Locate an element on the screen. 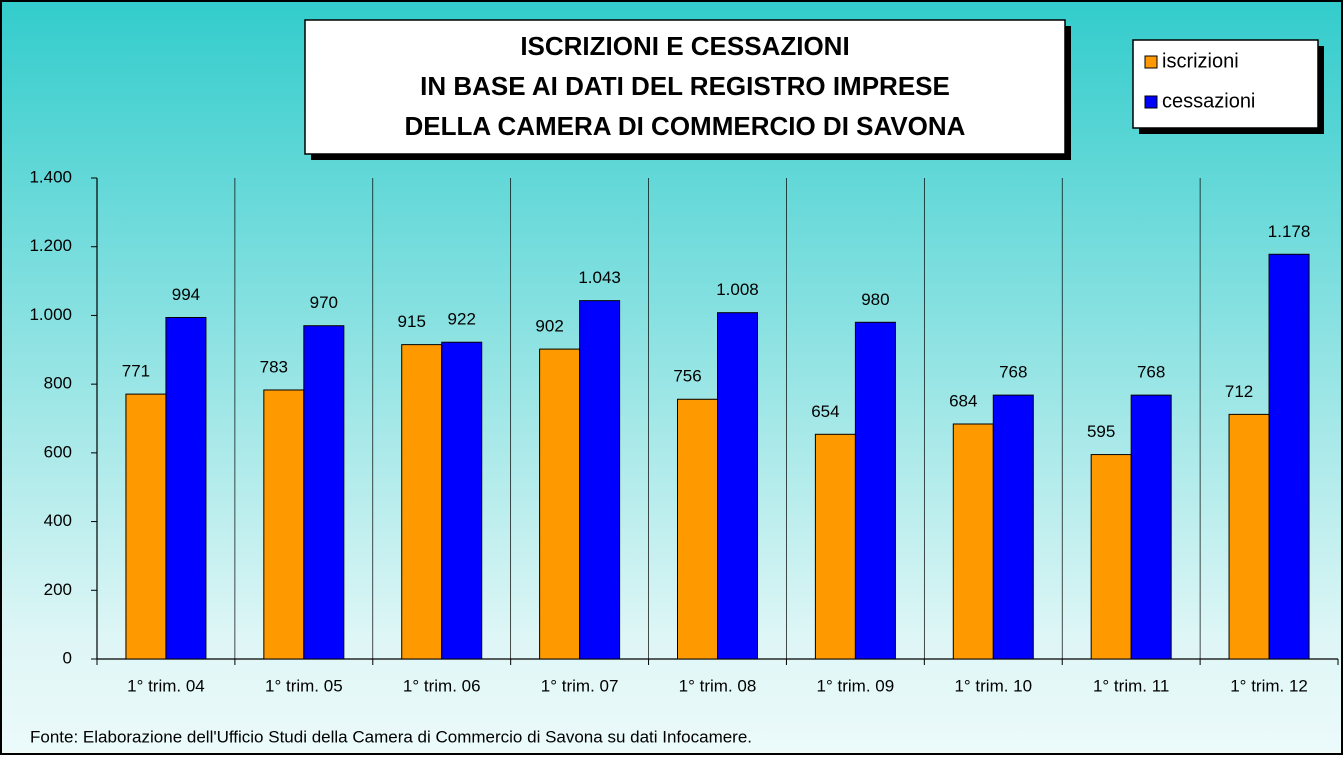  value-label: 1.178 is located at coordinates (1289, 231).